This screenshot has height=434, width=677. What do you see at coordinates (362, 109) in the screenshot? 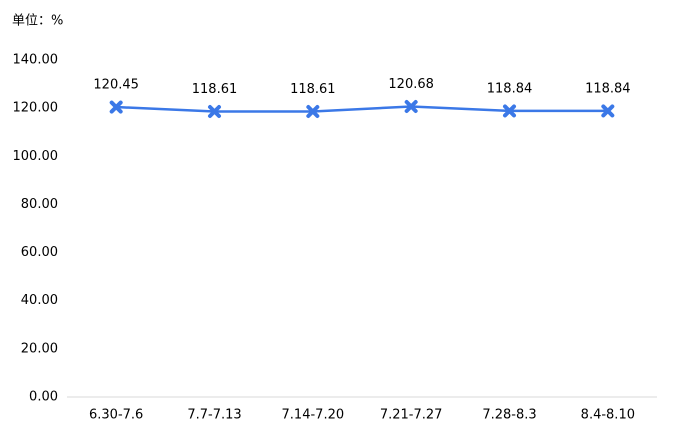
I see `line` at bounding box center [362, 109].